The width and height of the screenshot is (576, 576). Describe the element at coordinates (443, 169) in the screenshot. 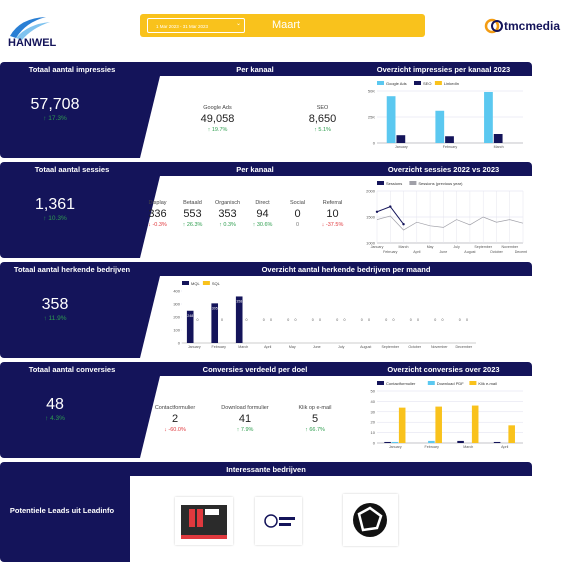

I see `chart-title: Overzicht sessies 2022 vs 2023` at that location.